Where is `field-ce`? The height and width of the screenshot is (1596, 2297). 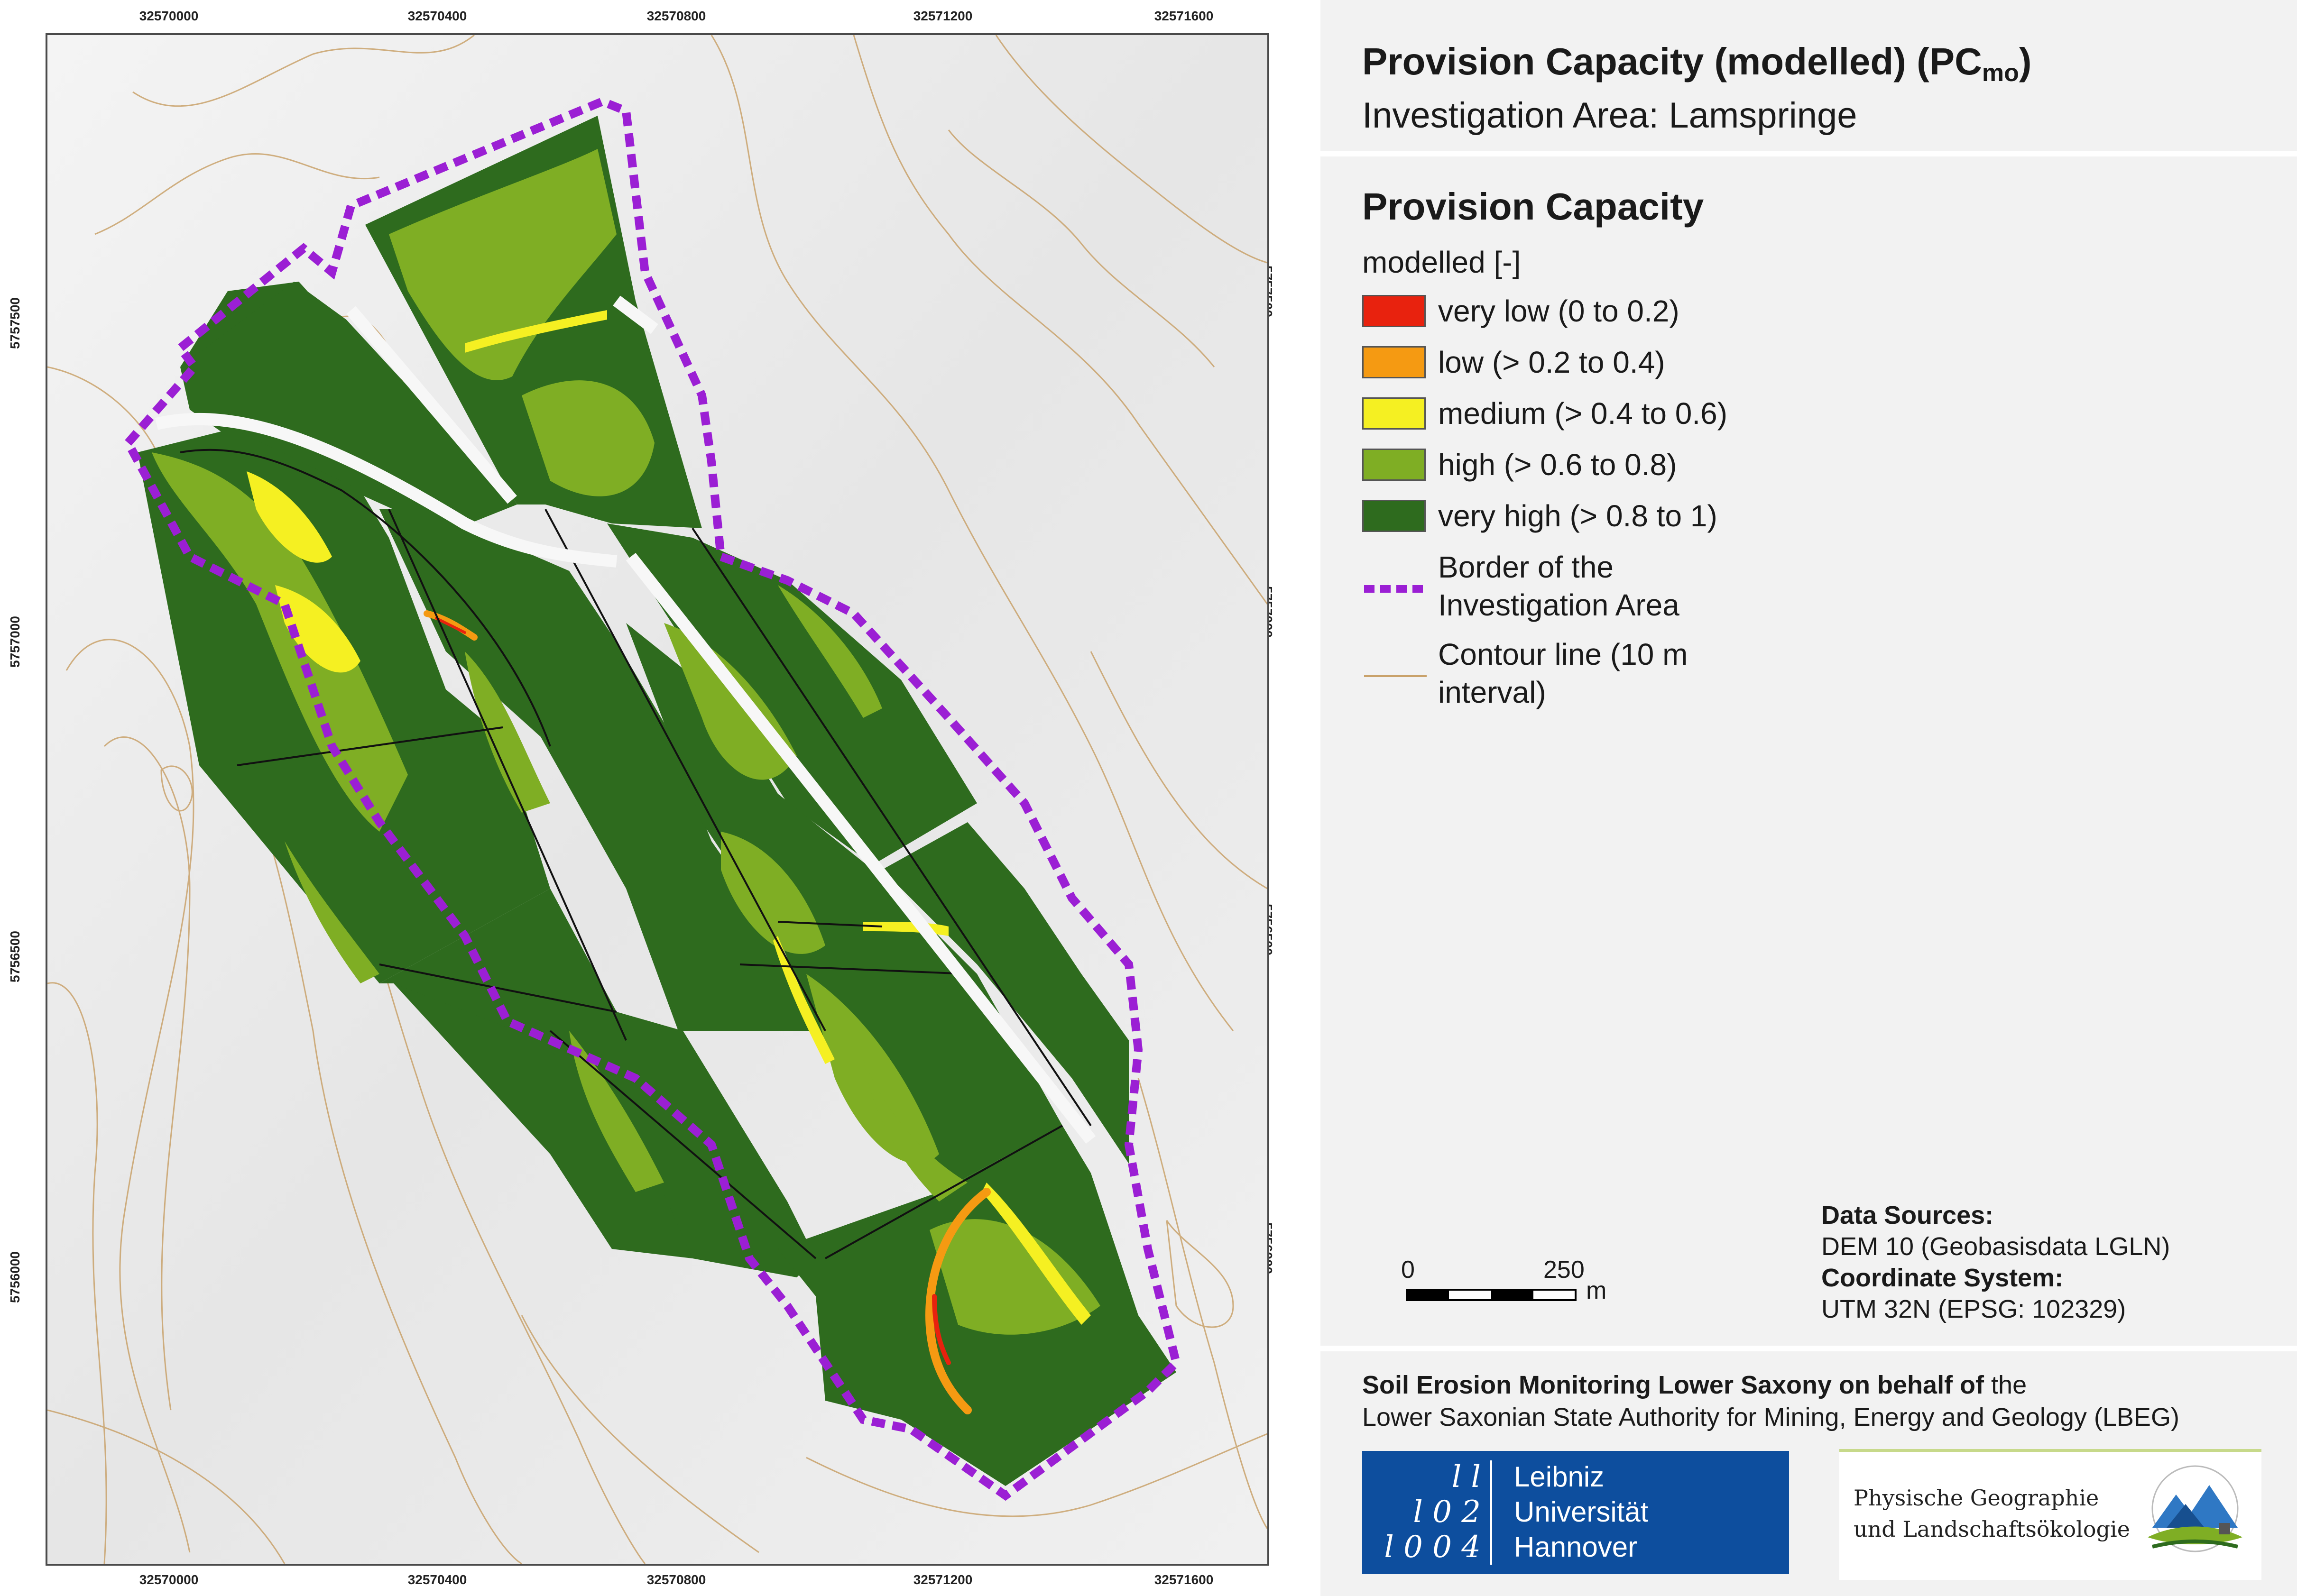
field-ce is located at coordinates (792, 694).